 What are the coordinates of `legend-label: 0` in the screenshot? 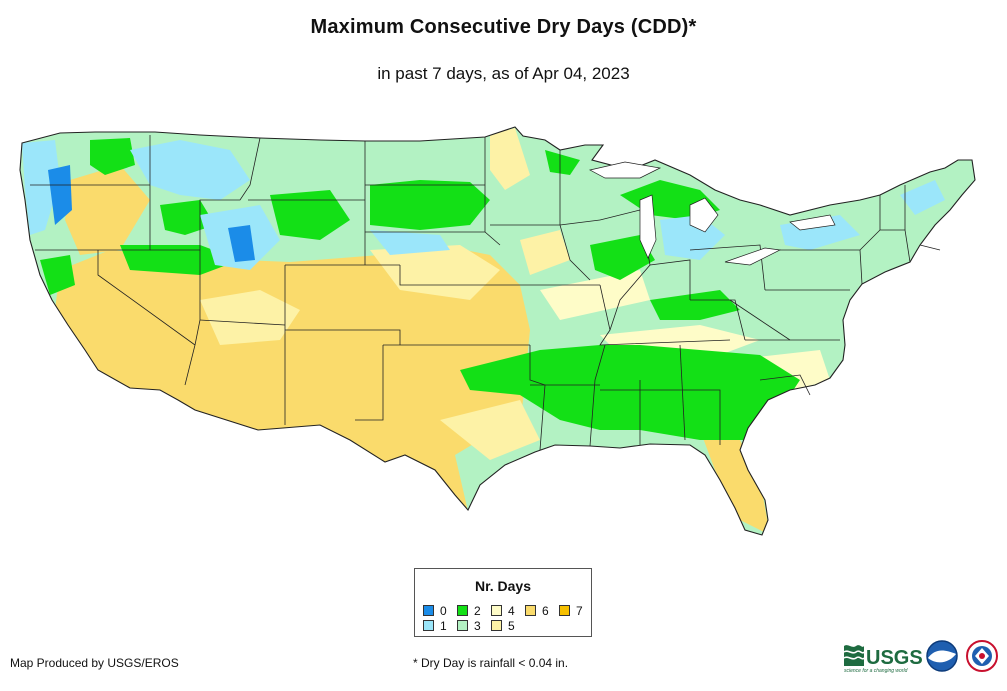 It's located at (443, 610).